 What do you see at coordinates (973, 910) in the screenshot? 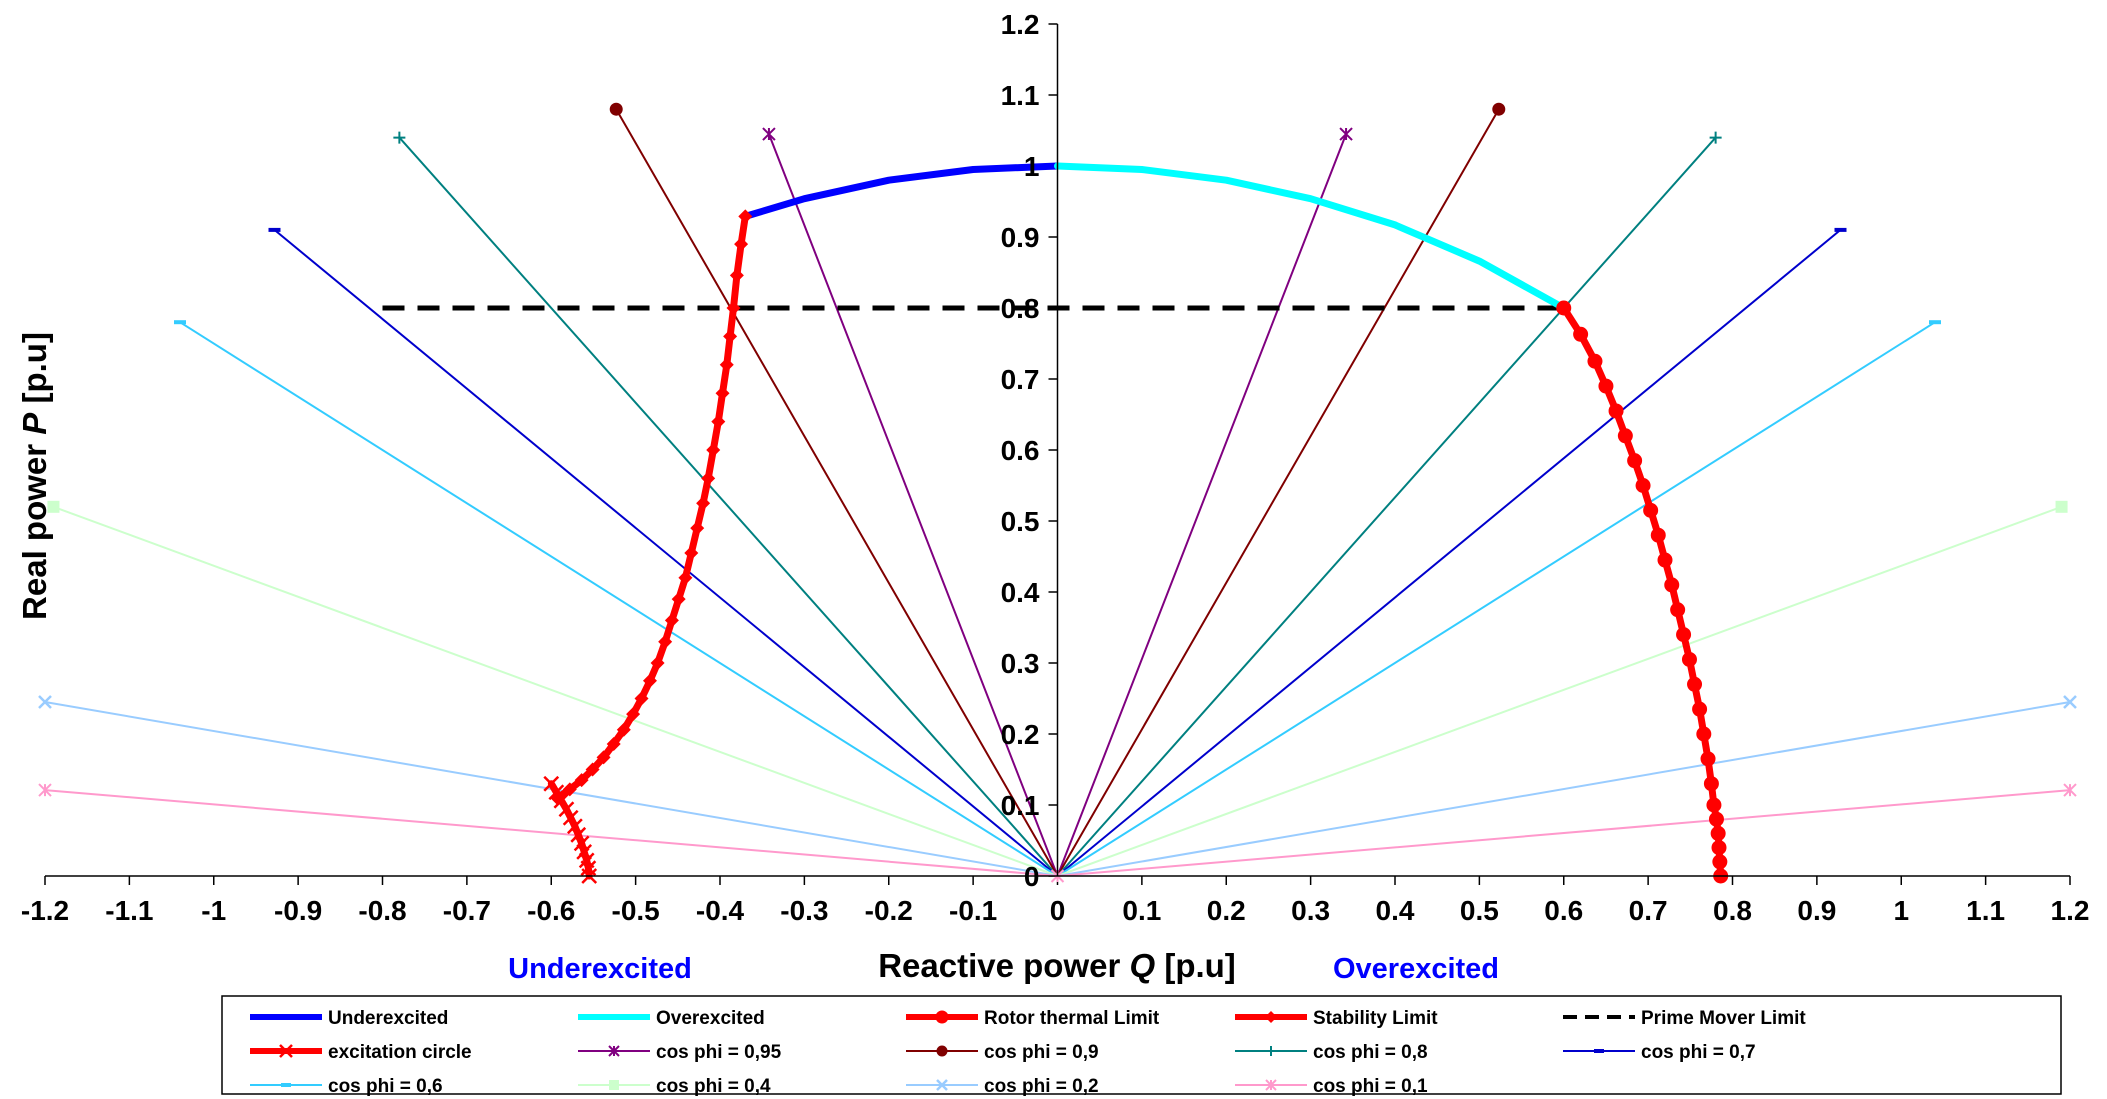
I see `x-tick-label: -0.1` at bounding box center [973, 910].